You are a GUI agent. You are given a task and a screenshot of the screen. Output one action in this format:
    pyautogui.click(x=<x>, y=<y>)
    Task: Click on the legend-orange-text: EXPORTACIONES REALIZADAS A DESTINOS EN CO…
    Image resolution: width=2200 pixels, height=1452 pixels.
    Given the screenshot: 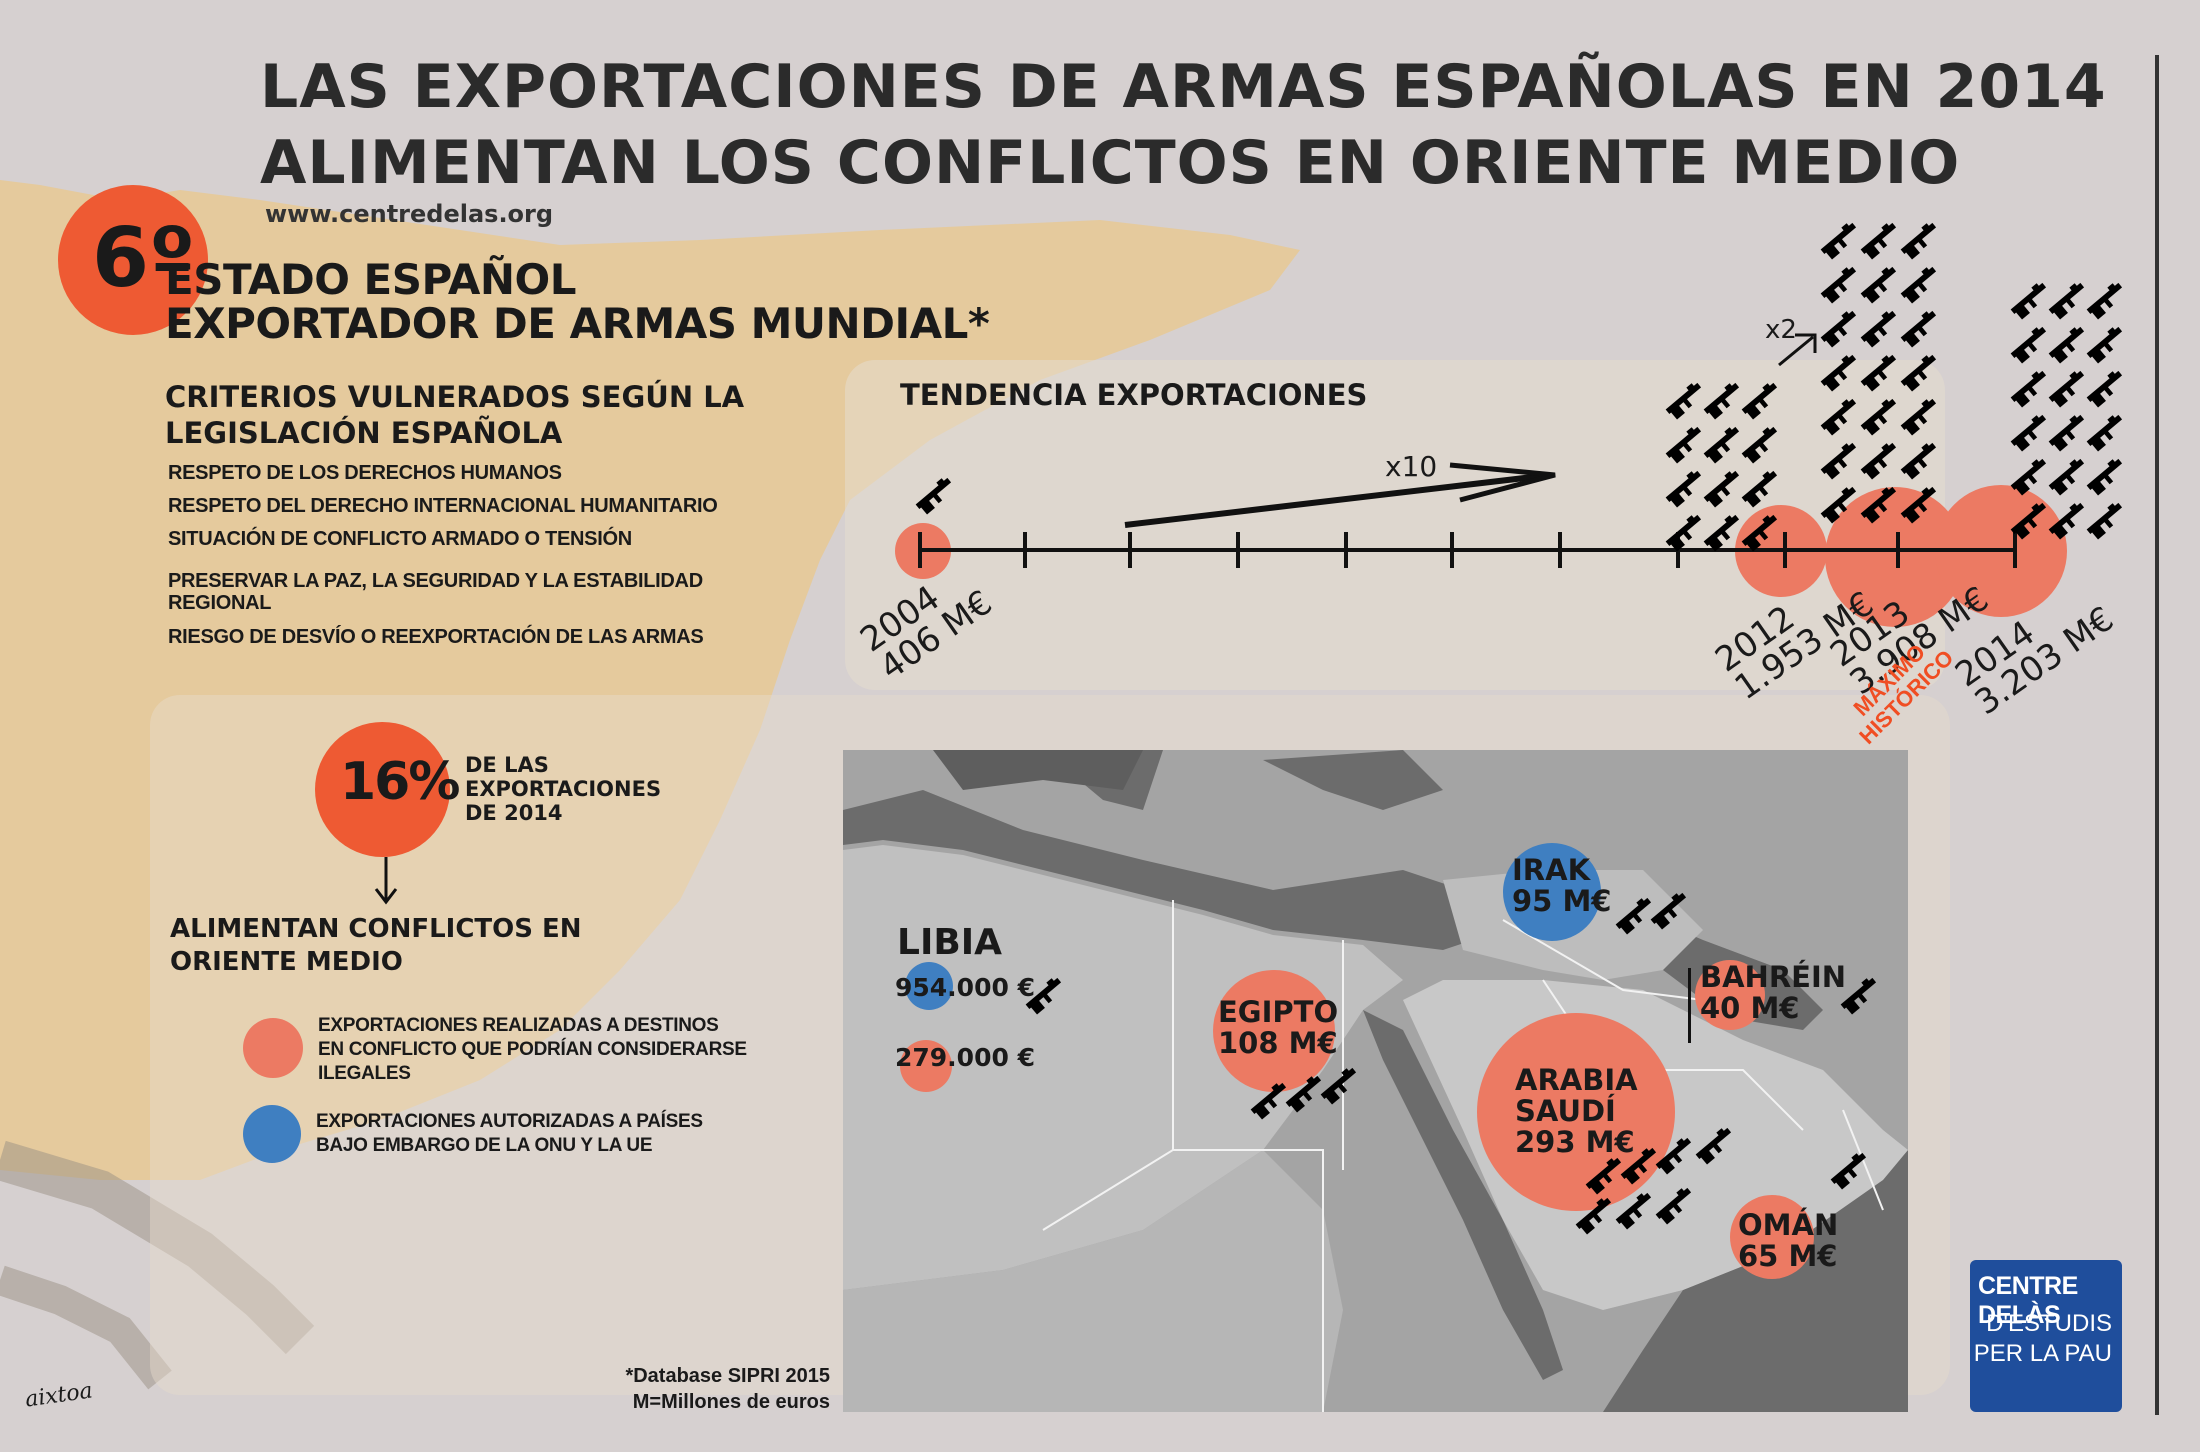 What is the action you would take?
    pyautogui.click(x=532, y=1049)
    